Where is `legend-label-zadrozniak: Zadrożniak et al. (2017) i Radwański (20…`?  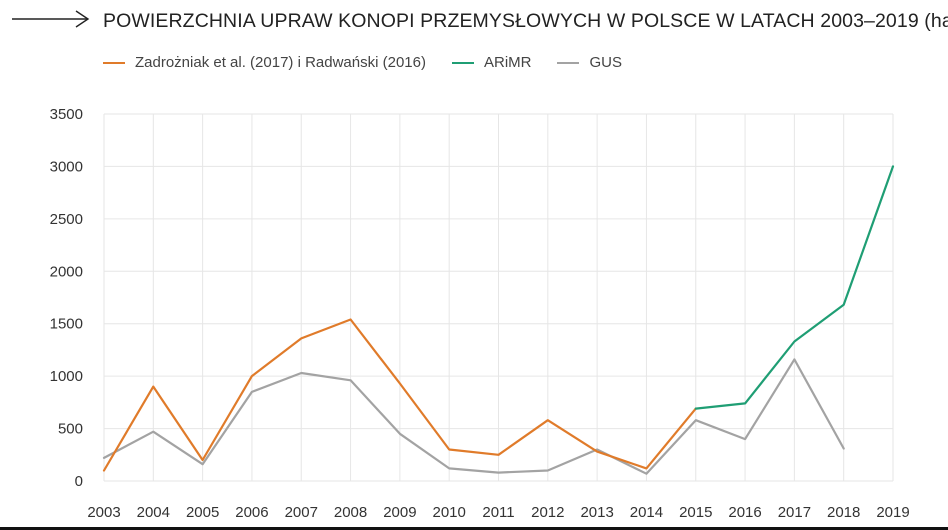
legend-label-zadrozniak: Zadrożniak et al. (2017) i Radwański (20… is located at coordinates (280, 62).